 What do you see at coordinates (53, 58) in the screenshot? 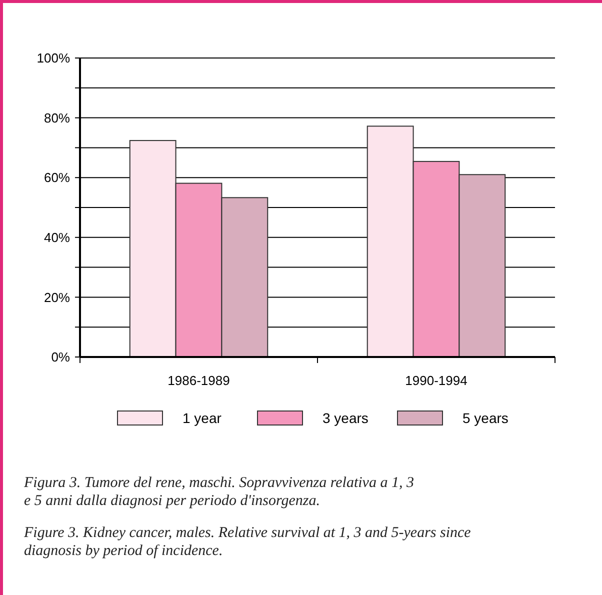
I see `y-tick-label: 100%` at bounding box center [53, 58].